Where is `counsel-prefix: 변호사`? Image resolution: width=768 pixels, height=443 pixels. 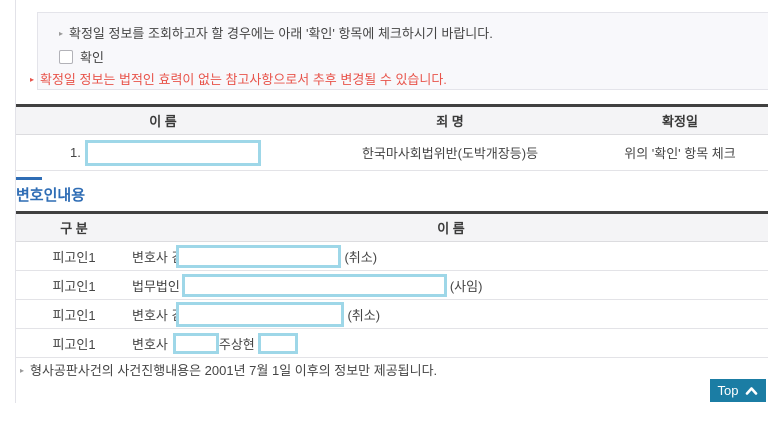 counsel-prefix: 변호사 is located at coordinates (150, 344).